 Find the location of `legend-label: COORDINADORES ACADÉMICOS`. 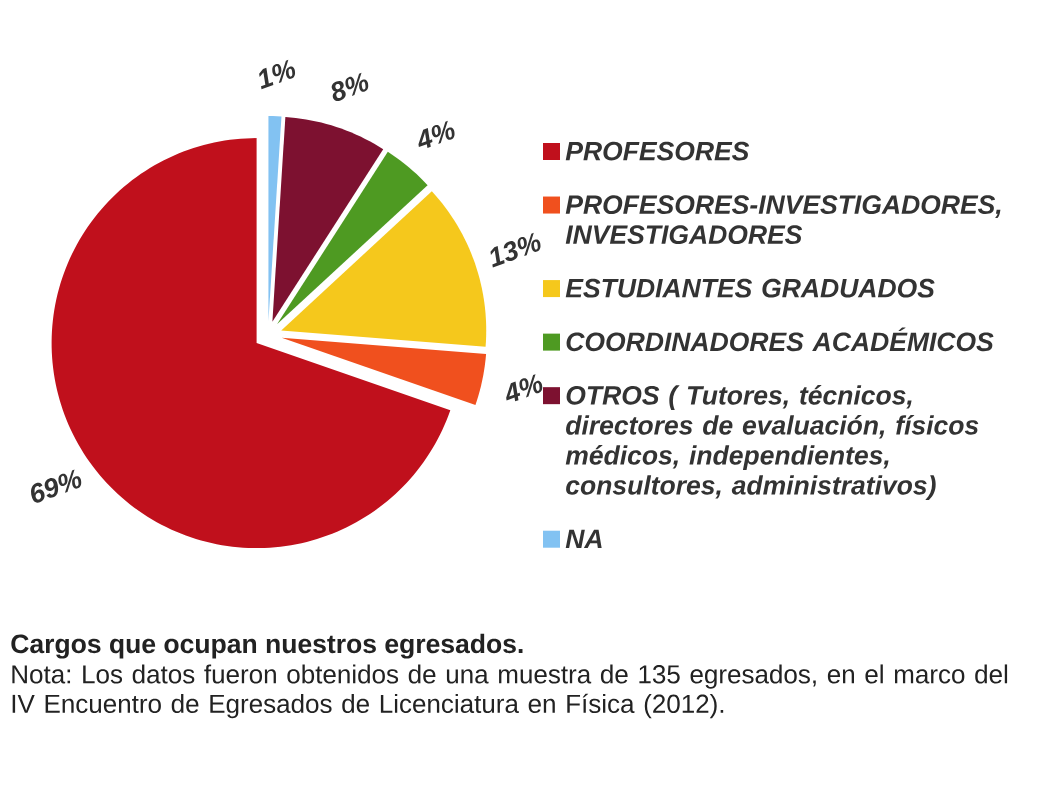

legend-label: COORDINADORES ACADÉMICOS is located at coordinates (780, 339).